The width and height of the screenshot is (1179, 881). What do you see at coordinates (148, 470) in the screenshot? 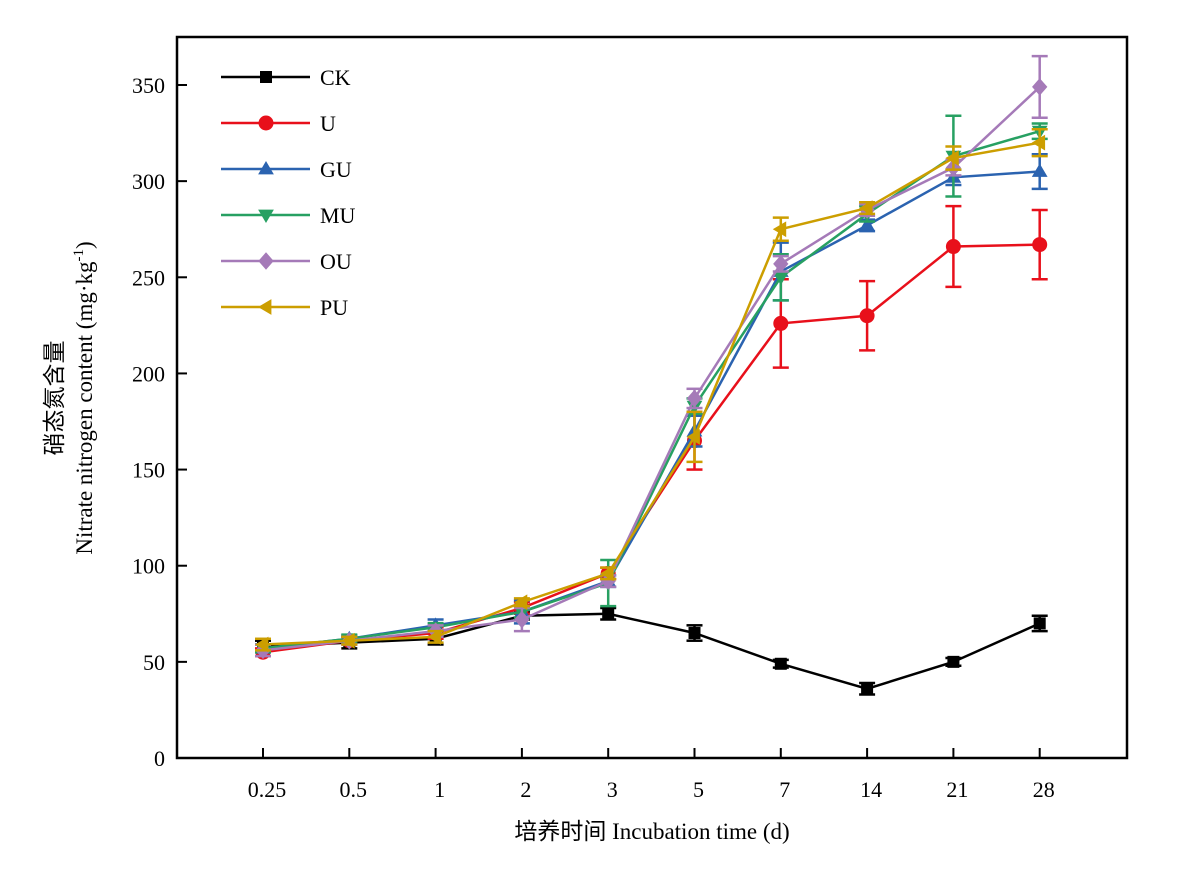
I see `y-tick-label: 150` at bounding box center [148, 470].